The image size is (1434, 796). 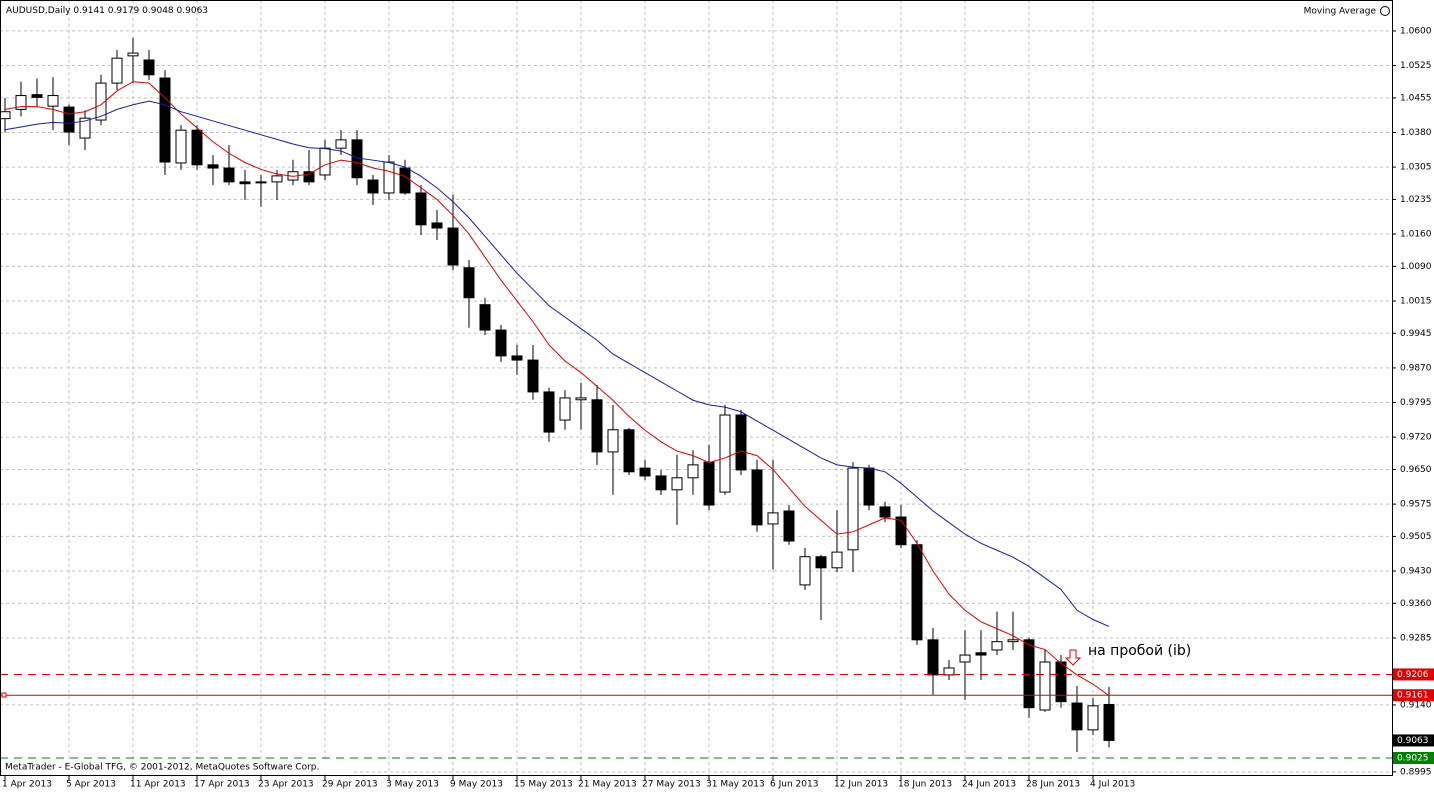 I want to click on x-tick-label: 29 Apr 2013, so click(x=350, y=785).